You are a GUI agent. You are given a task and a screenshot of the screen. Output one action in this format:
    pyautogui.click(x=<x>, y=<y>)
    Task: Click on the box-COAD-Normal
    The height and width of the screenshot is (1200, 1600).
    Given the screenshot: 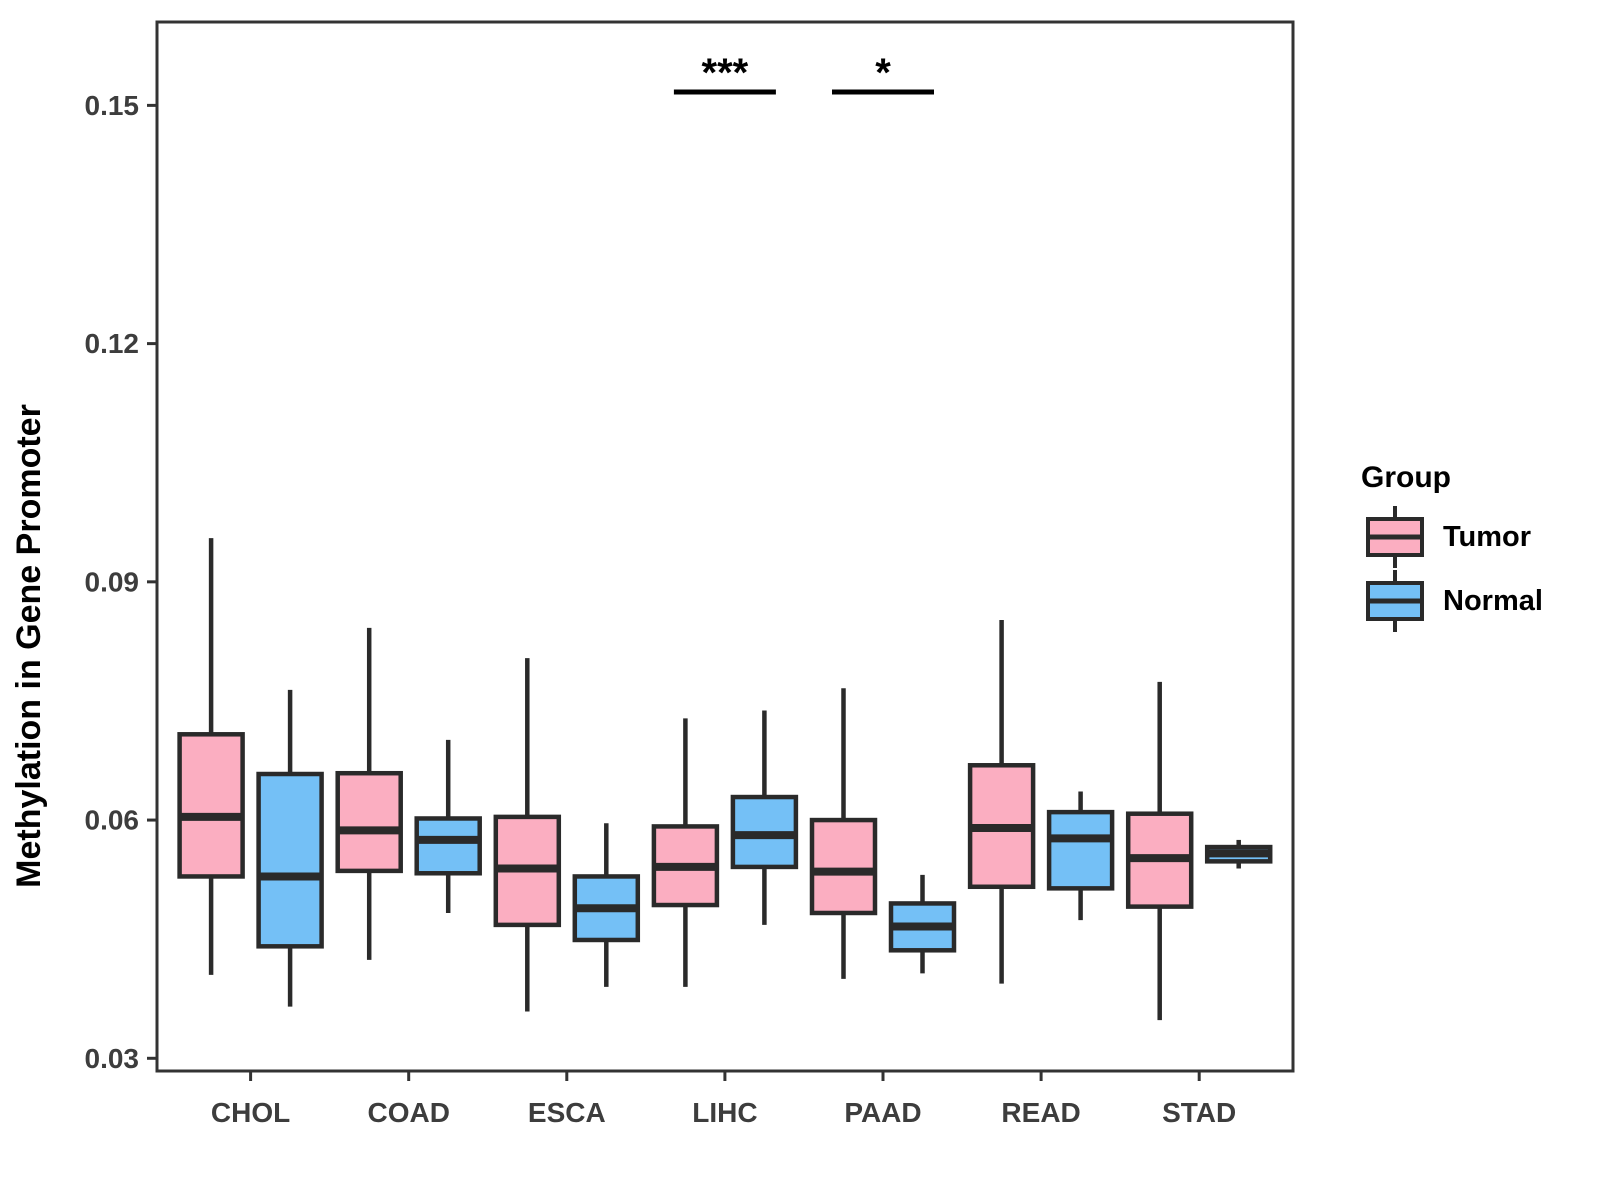 What is the action you would take?
    pyautogui.click(x=448, y=826)
    